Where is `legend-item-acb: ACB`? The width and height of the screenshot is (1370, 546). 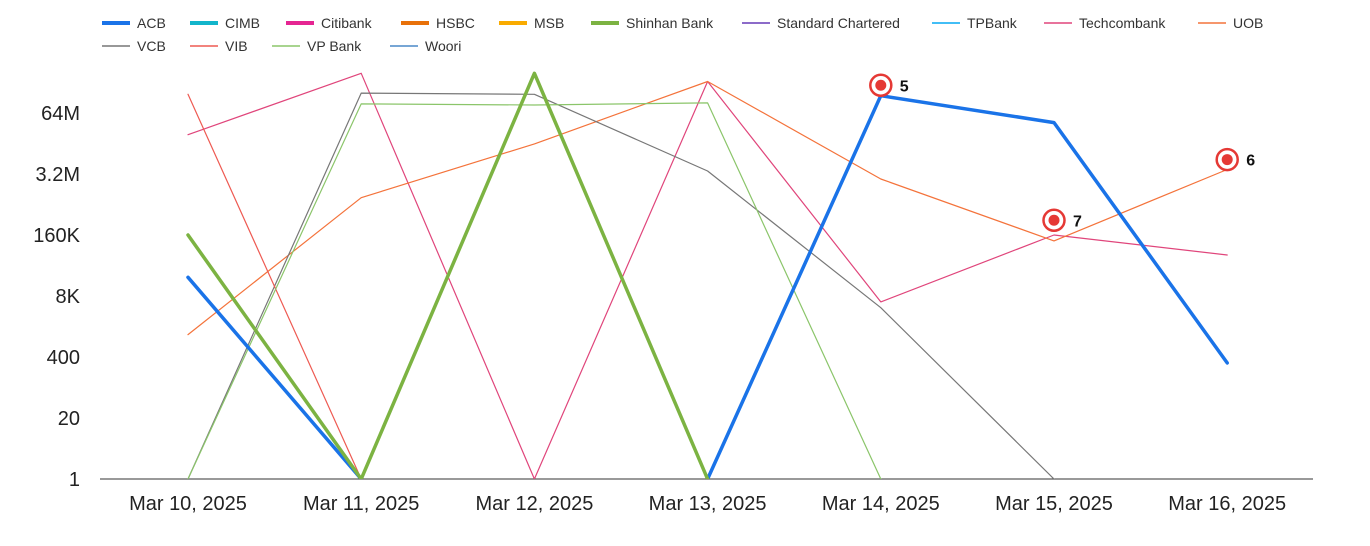
legend-item-acb: ACB is located at coordinates (134, 23).